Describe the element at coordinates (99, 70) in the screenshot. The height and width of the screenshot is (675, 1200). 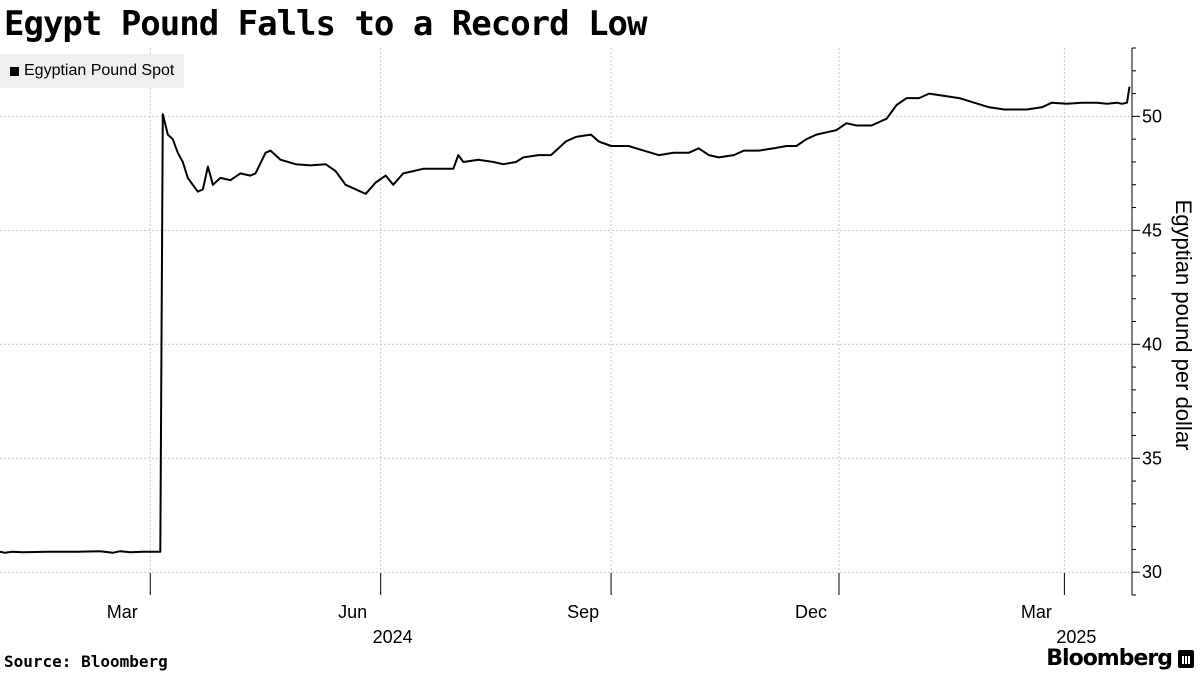
I see `legend-label: Egyptian Pound Spot` at that location.